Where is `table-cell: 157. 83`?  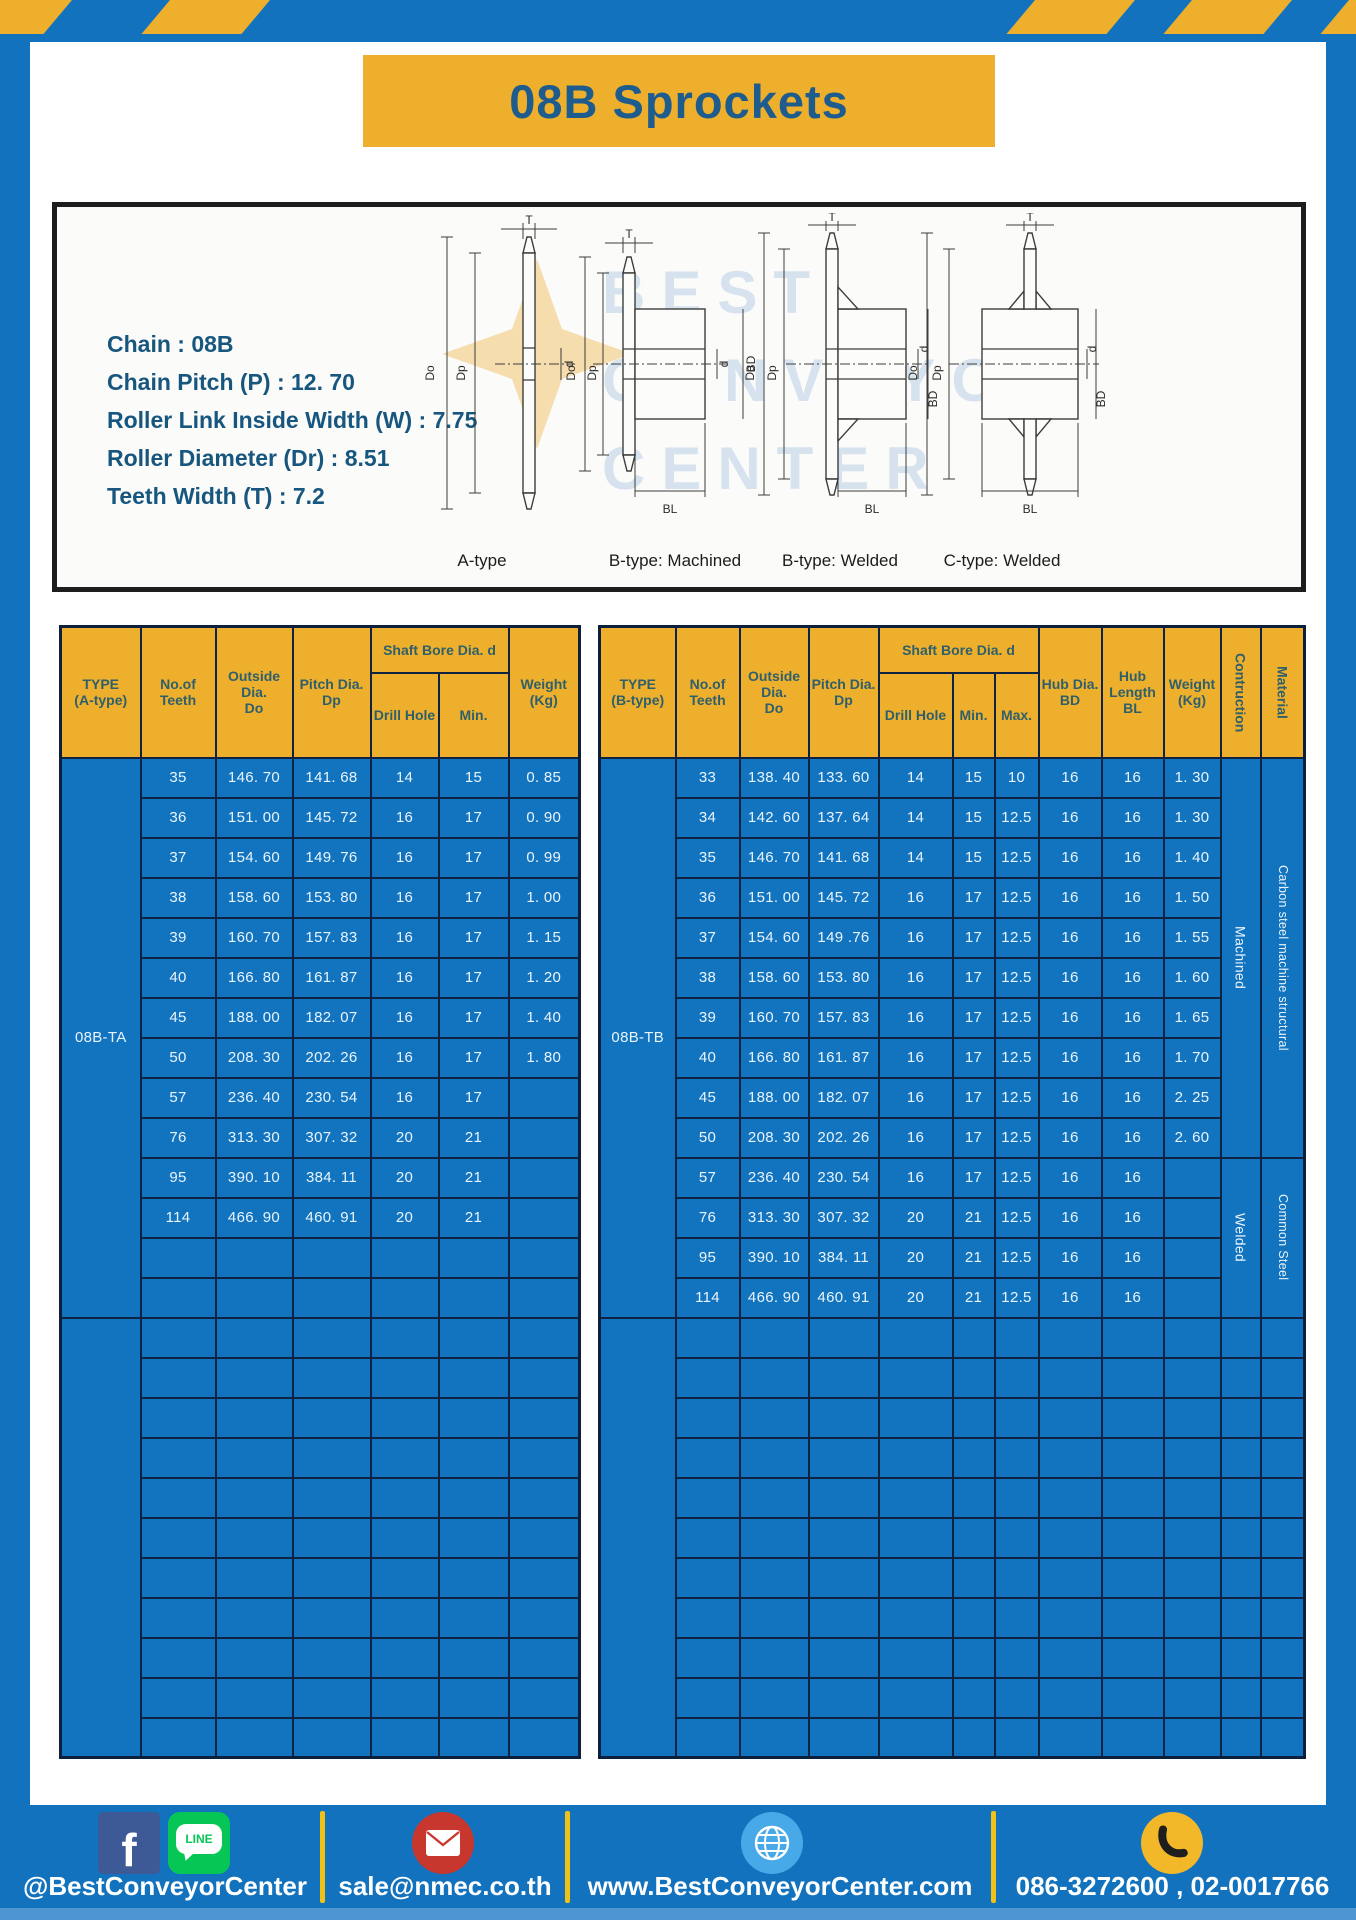
table-cell: 157. 83 is located at coordinates (843, 1017).